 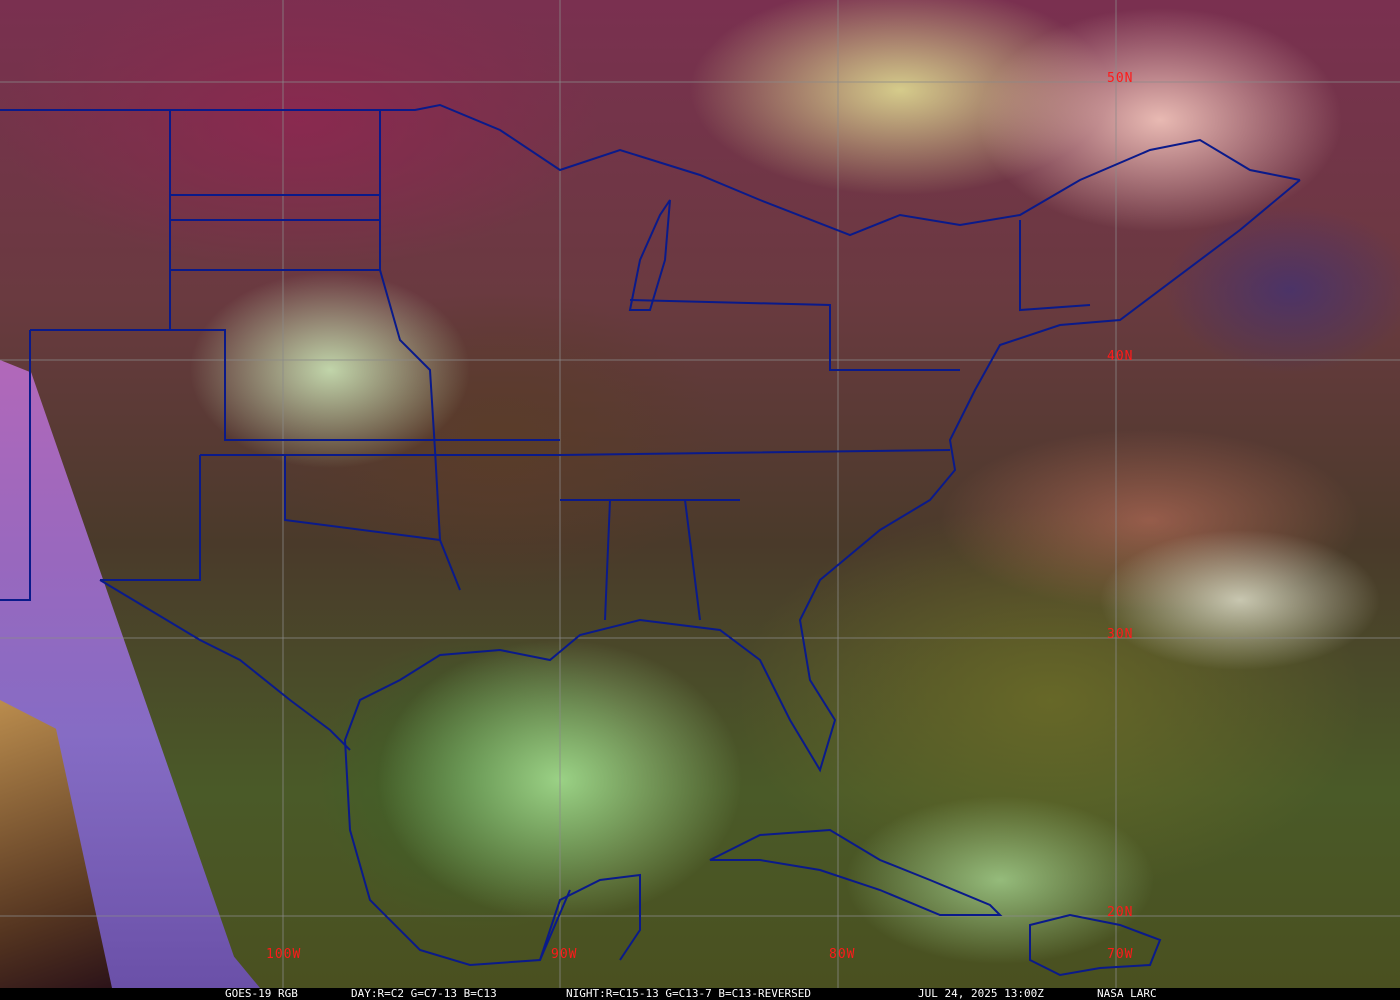 What do you see at coordinates (856, 872) in the screenshot?
I see `cuba-coastline` at bounding box center [856, 872].